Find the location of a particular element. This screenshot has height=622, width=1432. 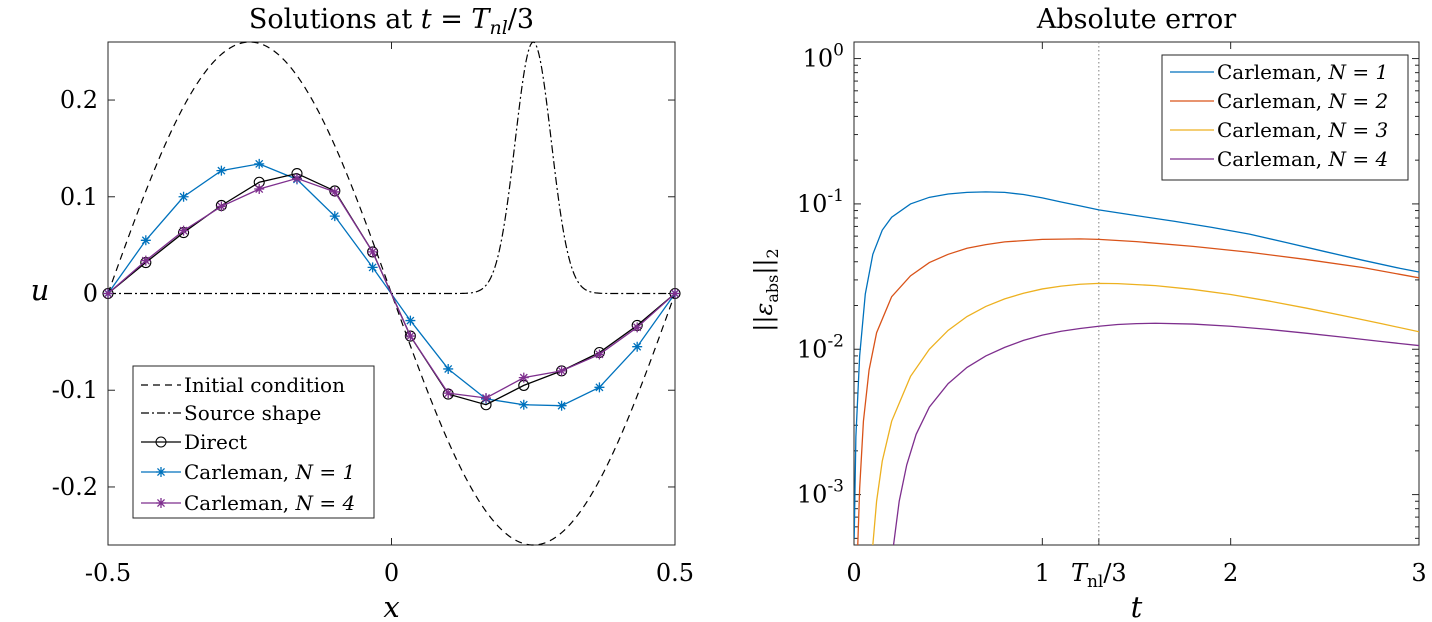

legend-label: Direct is located at coordinates (215, 442).